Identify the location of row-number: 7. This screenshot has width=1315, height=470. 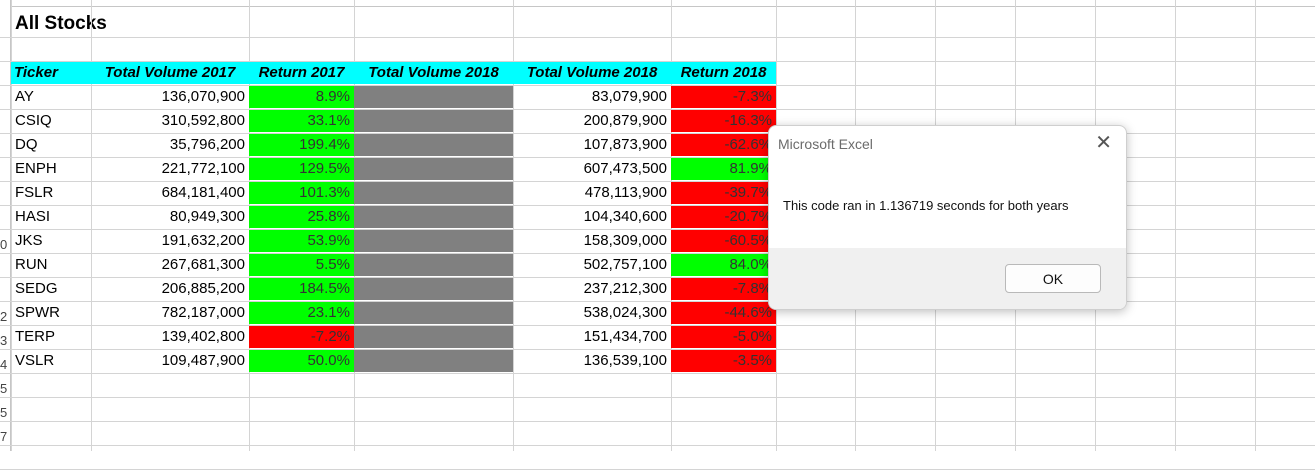
(4, 436).